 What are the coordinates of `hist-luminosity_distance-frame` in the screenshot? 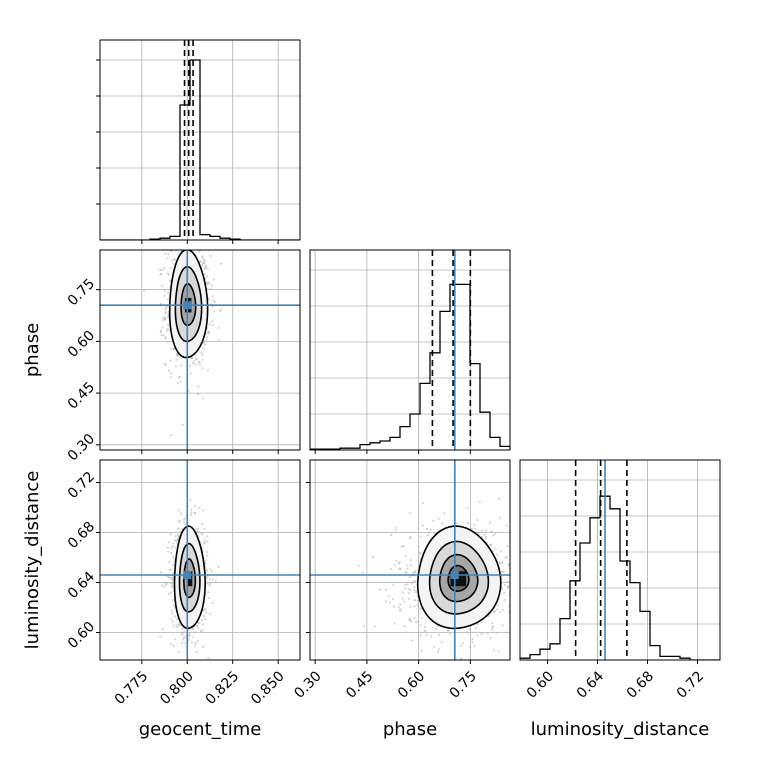 It's located at (620, 560).